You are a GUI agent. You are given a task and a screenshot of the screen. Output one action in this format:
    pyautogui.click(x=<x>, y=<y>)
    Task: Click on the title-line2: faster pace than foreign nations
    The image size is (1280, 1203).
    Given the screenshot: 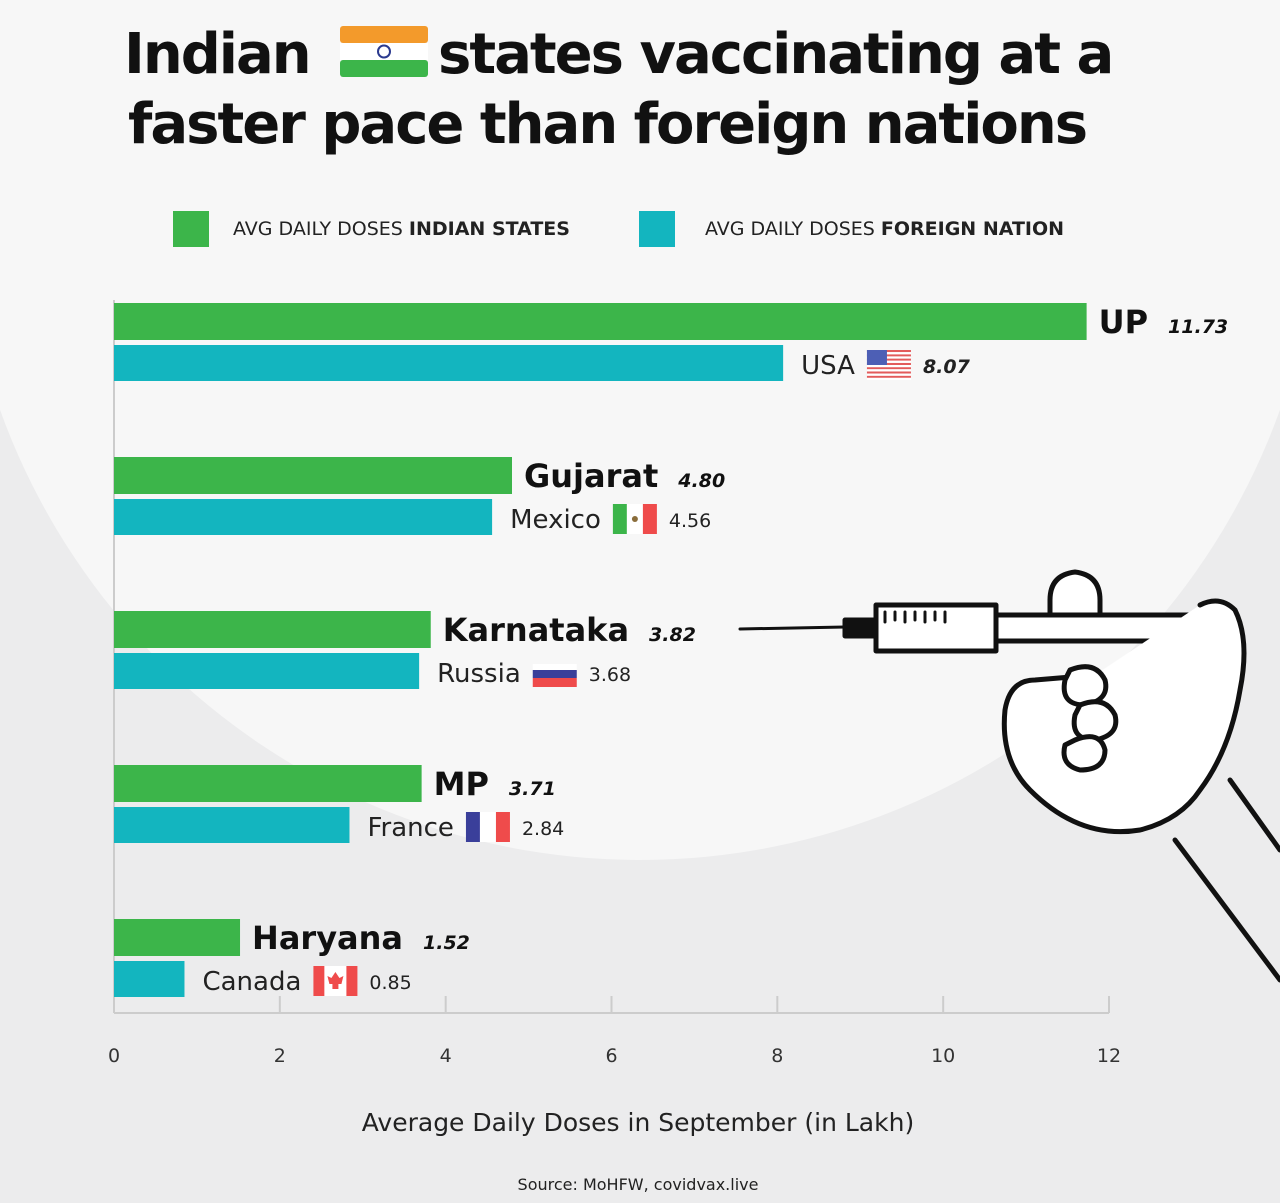 What is the action you would take?
    pyautogui.click(x=607, y=124)
    